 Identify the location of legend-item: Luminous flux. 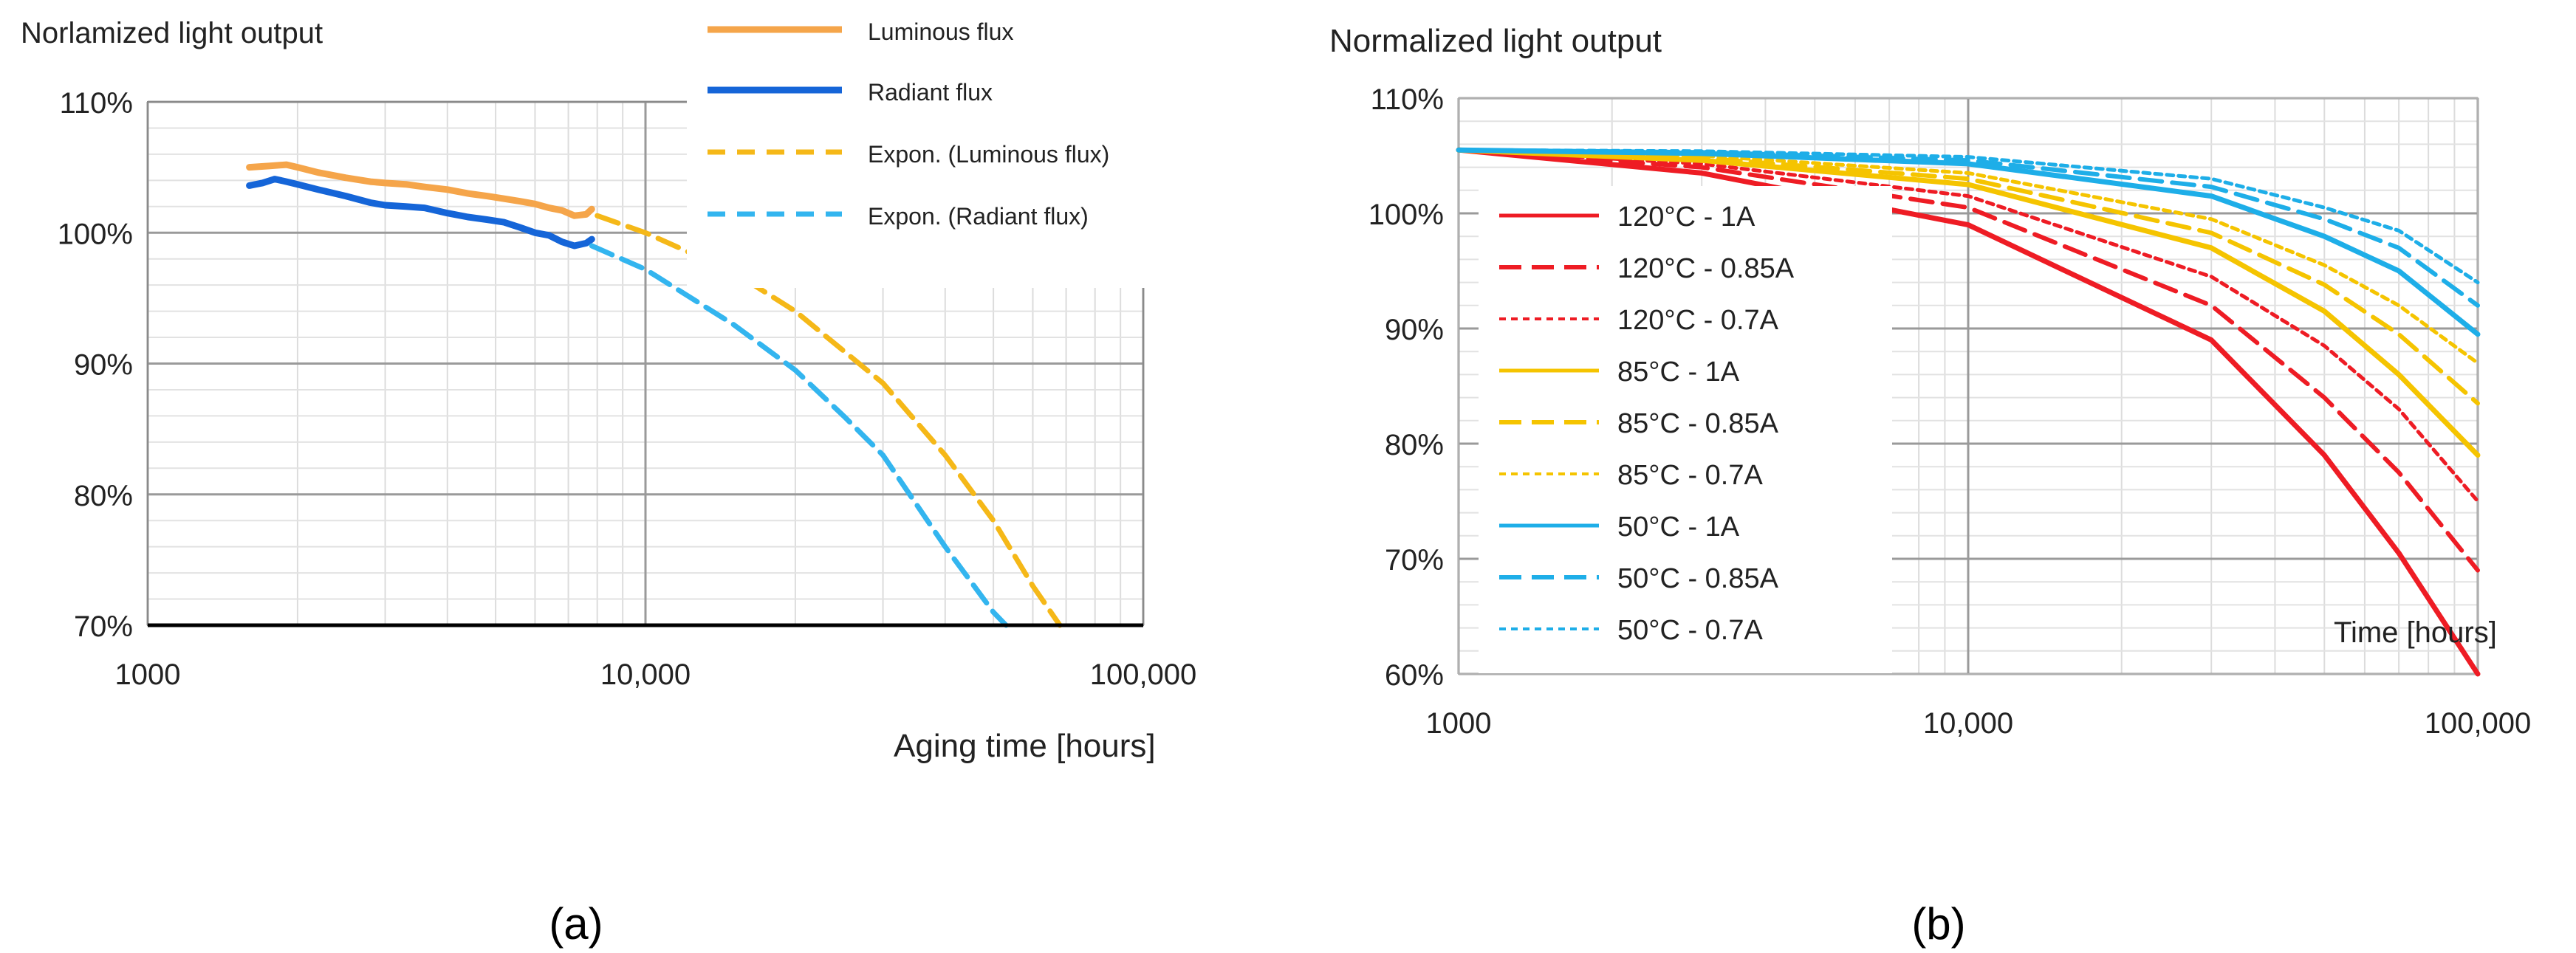
(860, 32).